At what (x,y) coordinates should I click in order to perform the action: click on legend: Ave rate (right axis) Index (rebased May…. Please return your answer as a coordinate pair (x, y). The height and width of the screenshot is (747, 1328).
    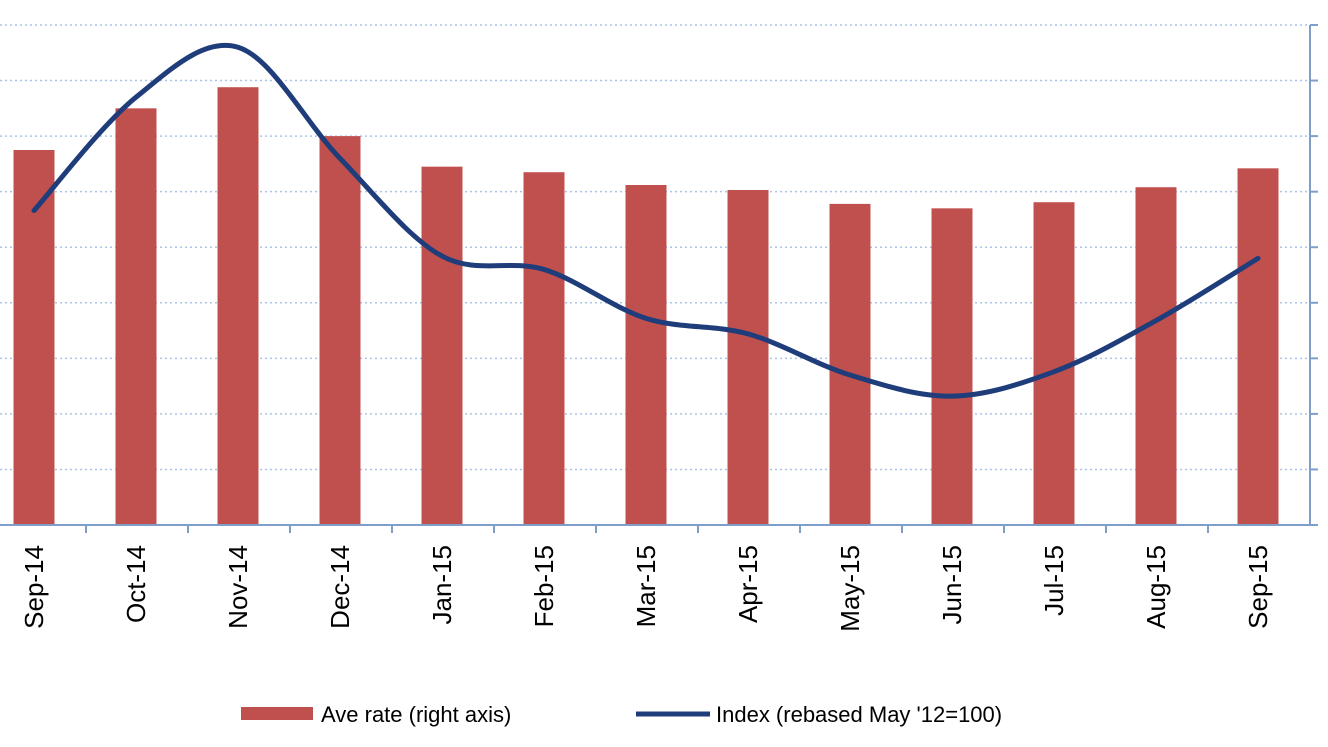
    Looking at the image, I should click on (621, 714).